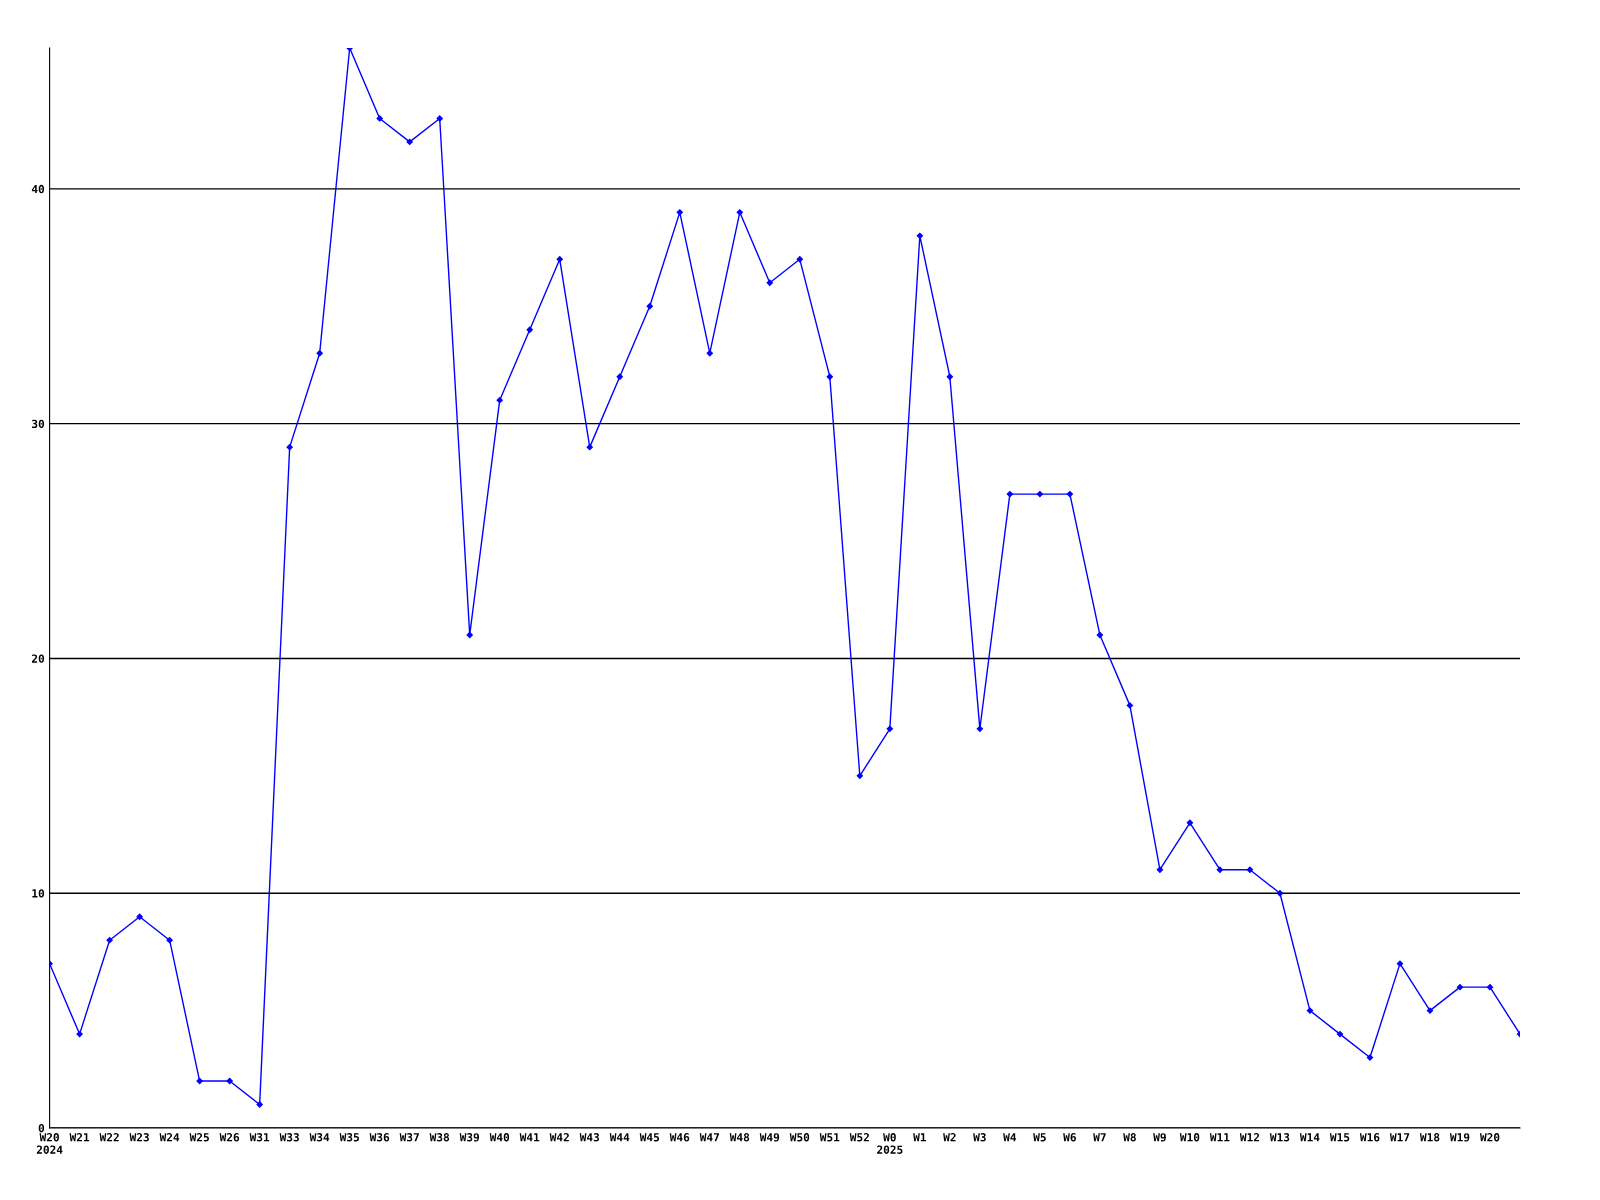 The width and height of the screenshot is (1600, 1200). I want to click on x-tick-label: W0 2025, so click(890, 1143).